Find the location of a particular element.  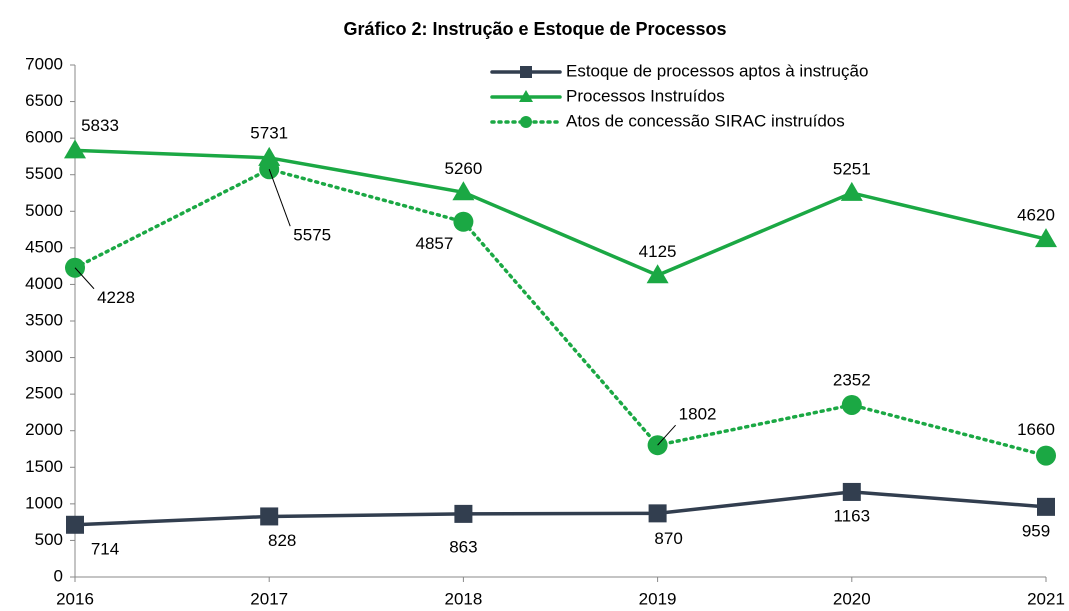

y-tick-label: 5000 is located at coordinates (44, 210).